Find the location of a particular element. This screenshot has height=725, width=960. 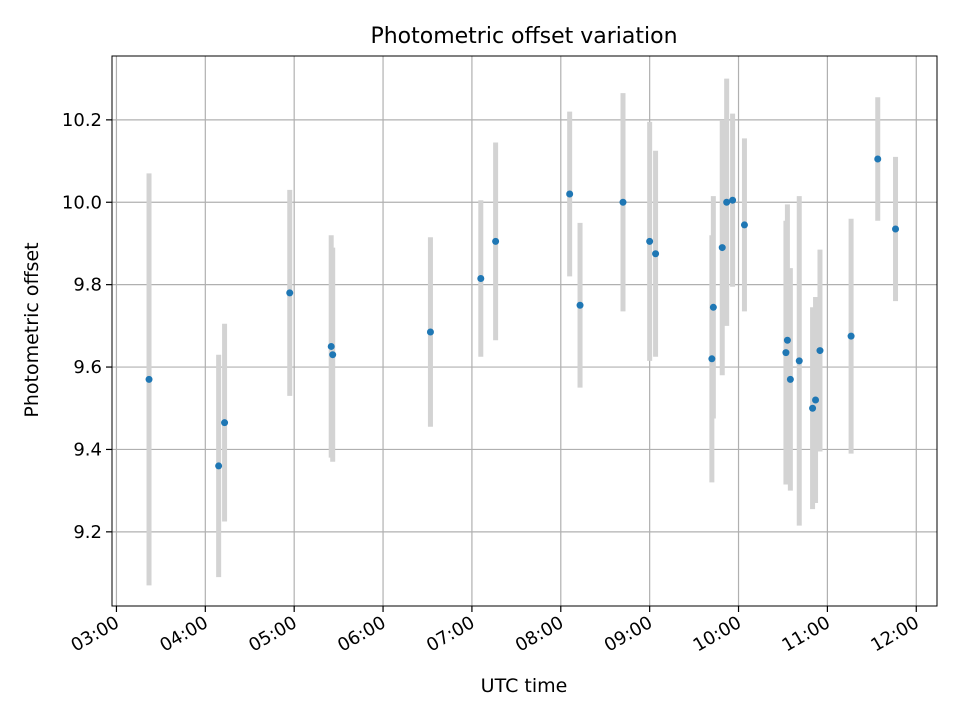

x-tick-label: 05:00 is located at coordinates (272, 634).